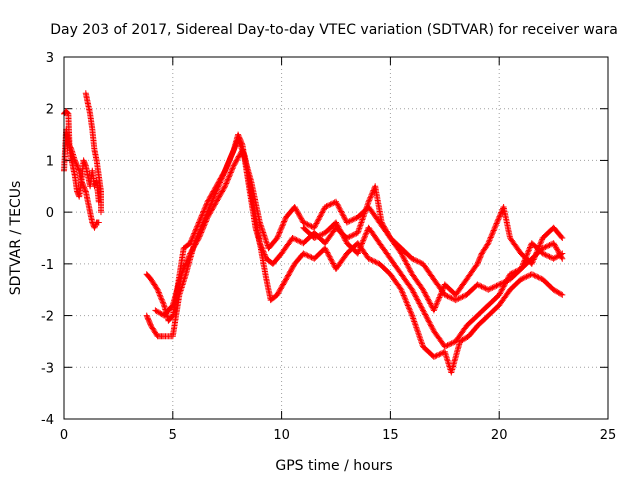  What do you see at coordinates (499, 435) in the screenshot?
I see `x-tick-label: 20` at bounding box center [499, 435].